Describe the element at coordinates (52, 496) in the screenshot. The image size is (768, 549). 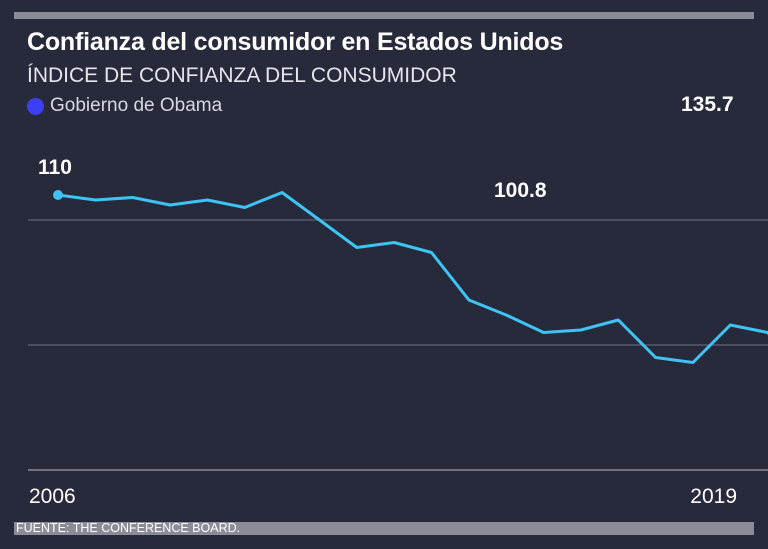
I see `x-tick-label-2006: 2006` at that location.